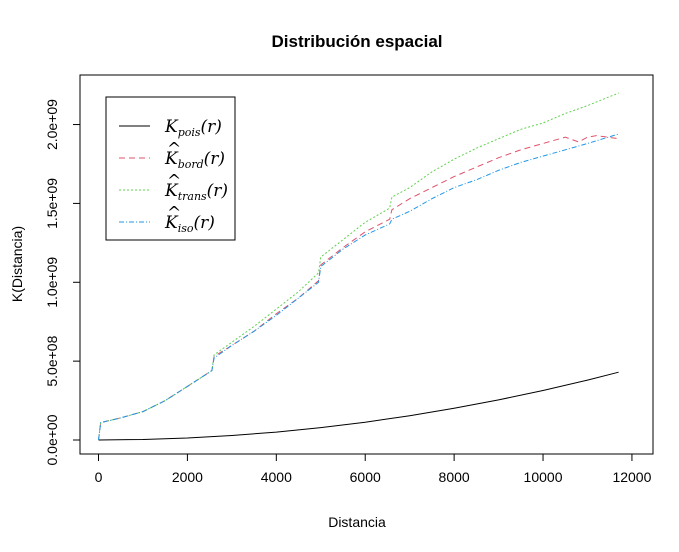 The height and width of the screenshot is (552, 679). I want to click on legend-box, so click(170, 168).